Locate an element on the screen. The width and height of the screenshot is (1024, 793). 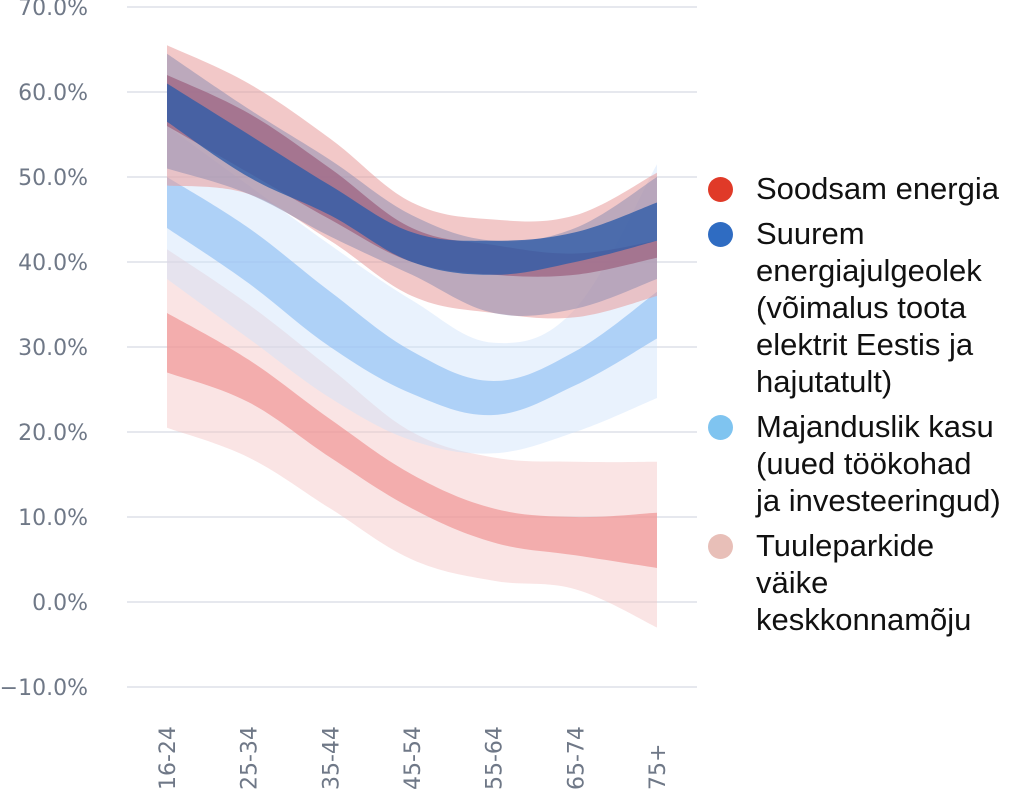
x-tick-label: 16-24 is located at coordinates (168, 758).